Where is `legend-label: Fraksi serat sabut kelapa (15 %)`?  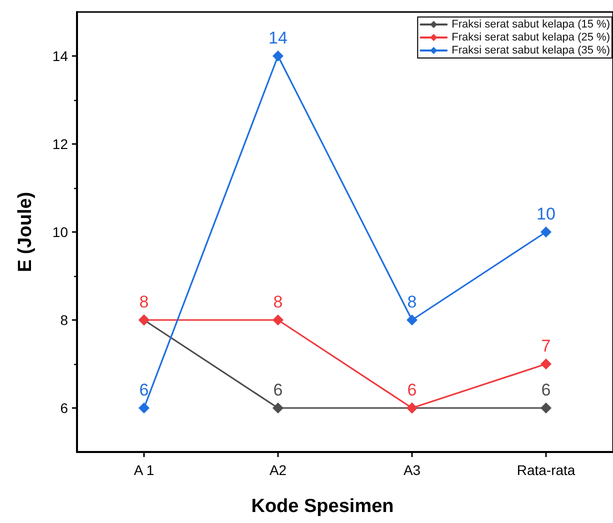
legend-label: Fraksi serat sabut kelapa (15 %) is located at coordinates (531, 24).